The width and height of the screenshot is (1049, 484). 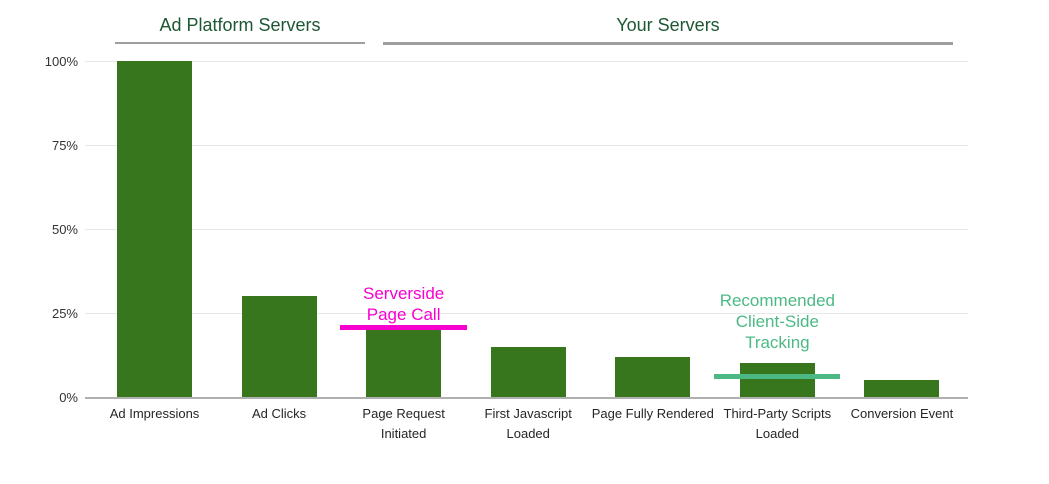 What do you see at coordinates (240, 25) in the screenshot?
I see `group-header-ad-platform-servers: Ad Platform Servers` at bounding box center [240, 25].